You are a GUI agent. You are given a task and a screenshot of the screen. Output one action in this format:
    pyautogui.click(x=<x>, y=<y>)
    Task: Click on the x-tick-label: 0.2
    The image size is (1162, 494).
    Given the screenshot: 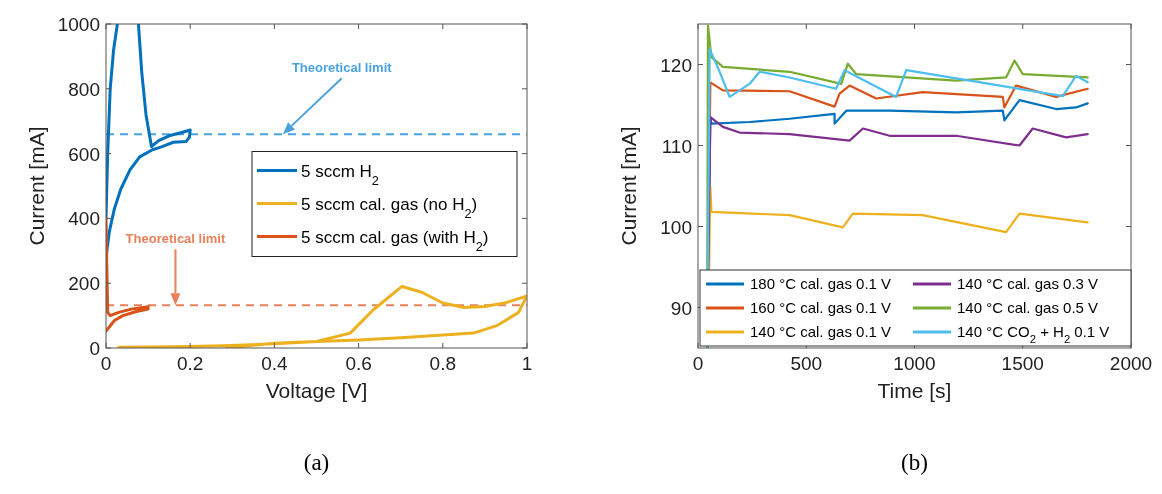 What is the action you would take?
    pyautogui.click(x=190, y=363)
    